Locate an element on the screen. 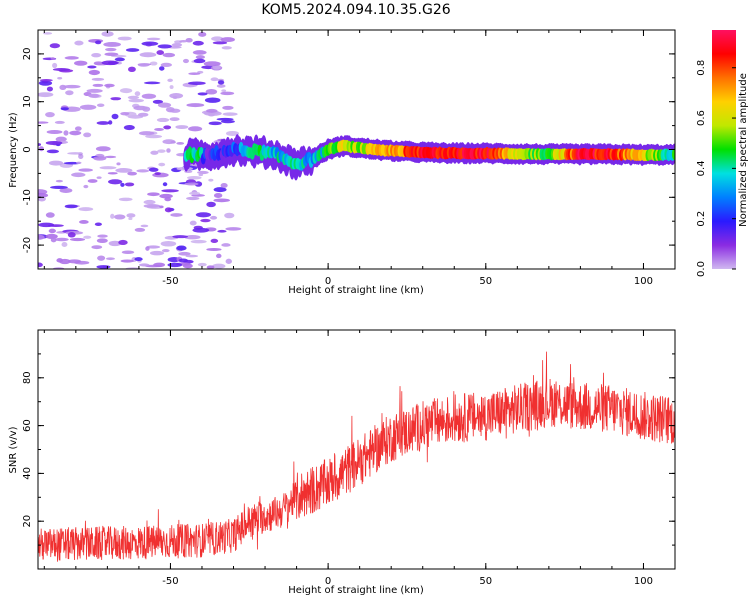 The image size is (750, 600). snr-x-label: Height of straight line (km) is located at coordinates (356, 590).